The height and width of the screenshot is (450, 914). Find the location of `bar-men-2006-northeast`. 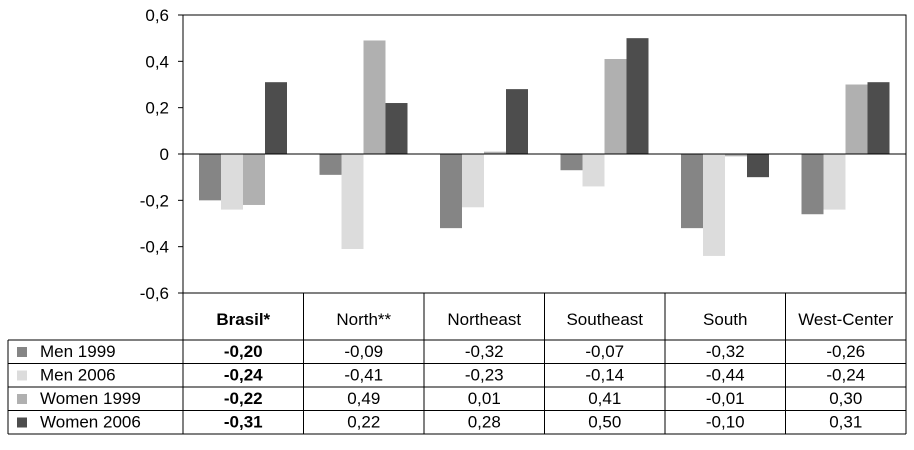

bar-men-2006-northeast is located at coordinates (473, 181).